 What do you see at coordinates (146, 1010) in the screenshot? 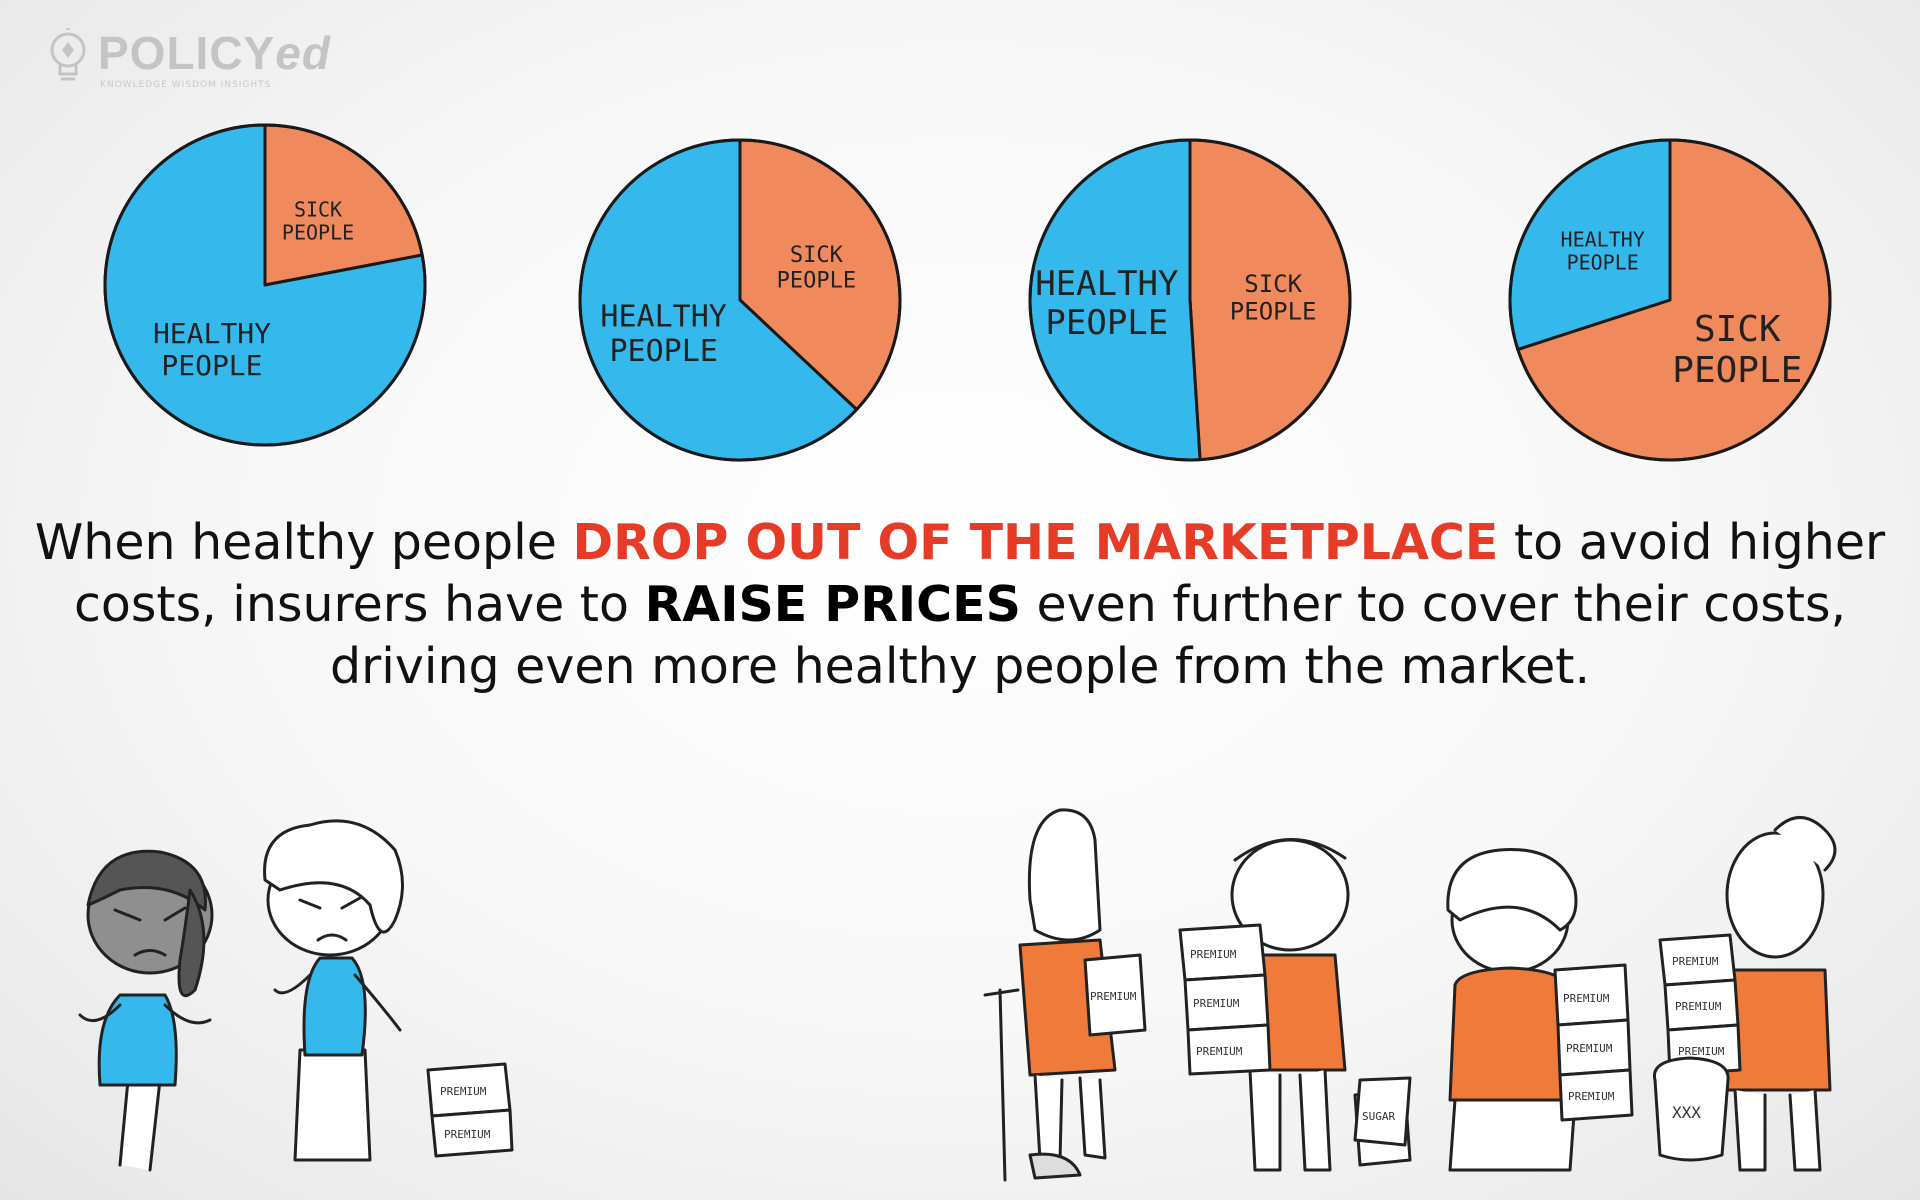
I see `angry-girl-figure` at bounding box center [146, 1010].